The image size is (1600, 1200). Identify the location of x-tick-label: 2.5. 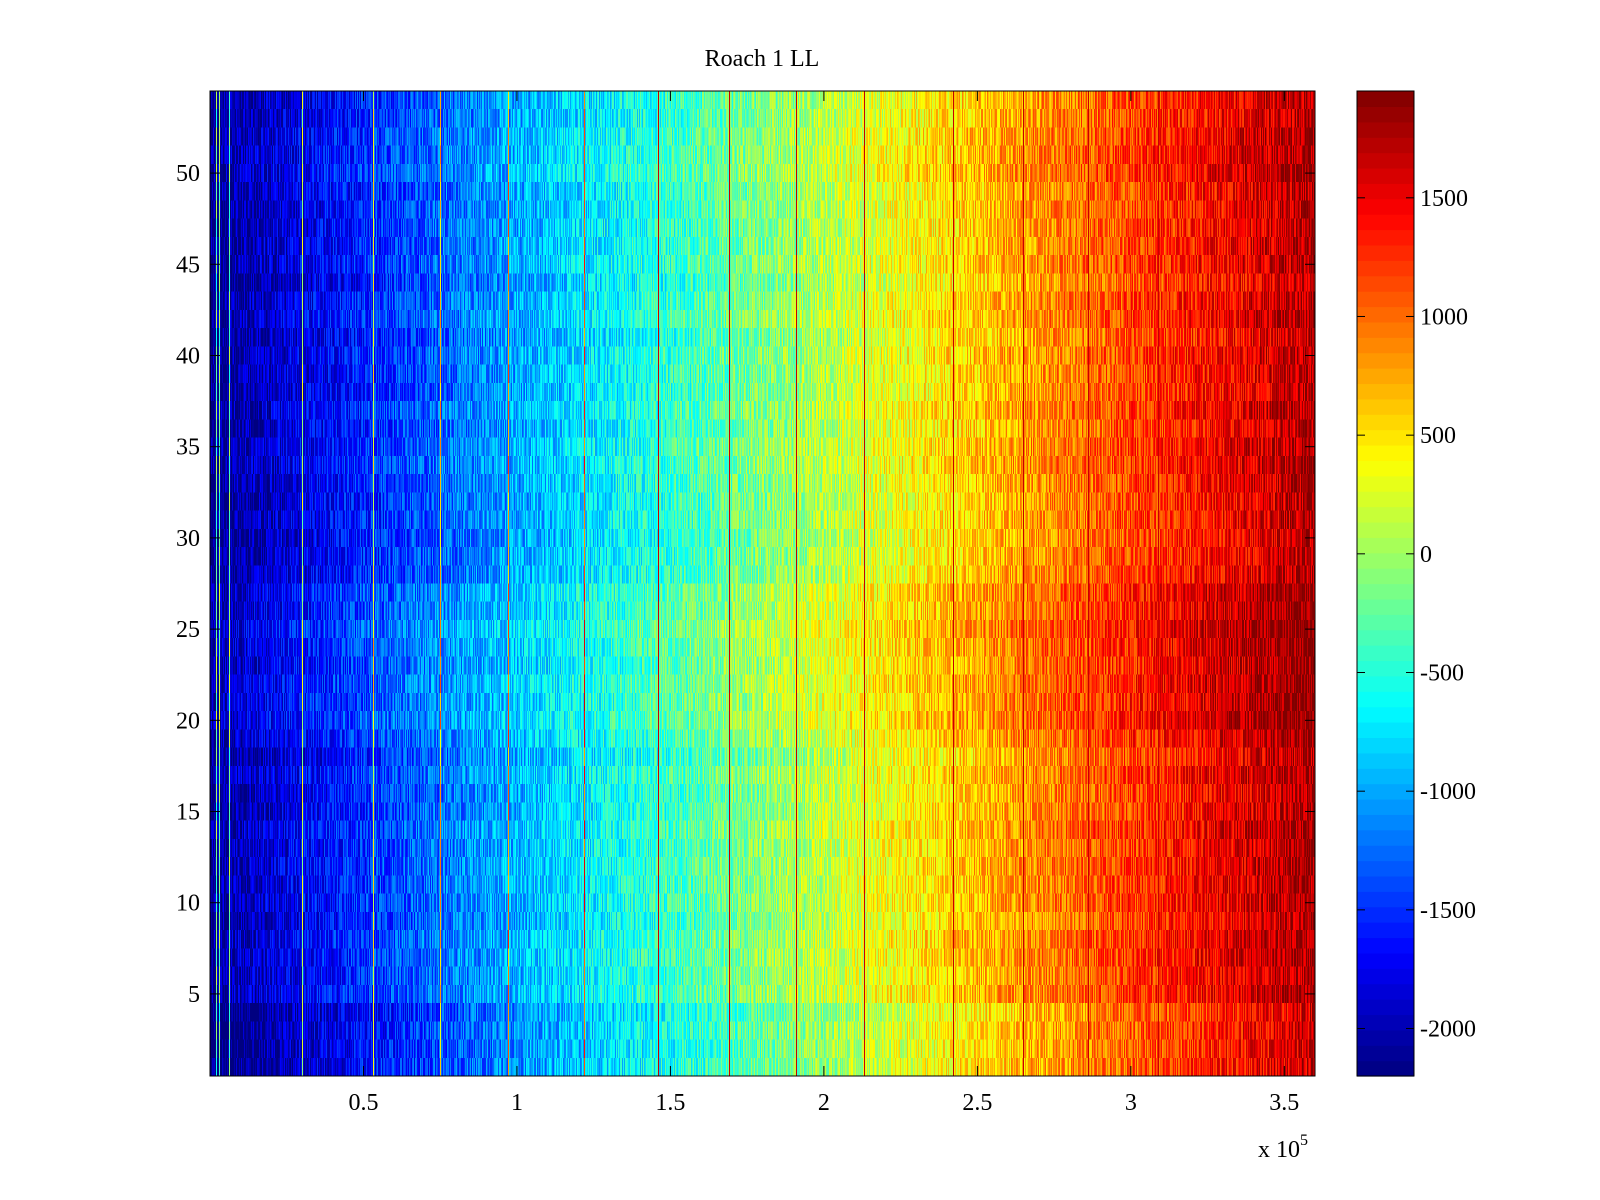
(977, 1103).